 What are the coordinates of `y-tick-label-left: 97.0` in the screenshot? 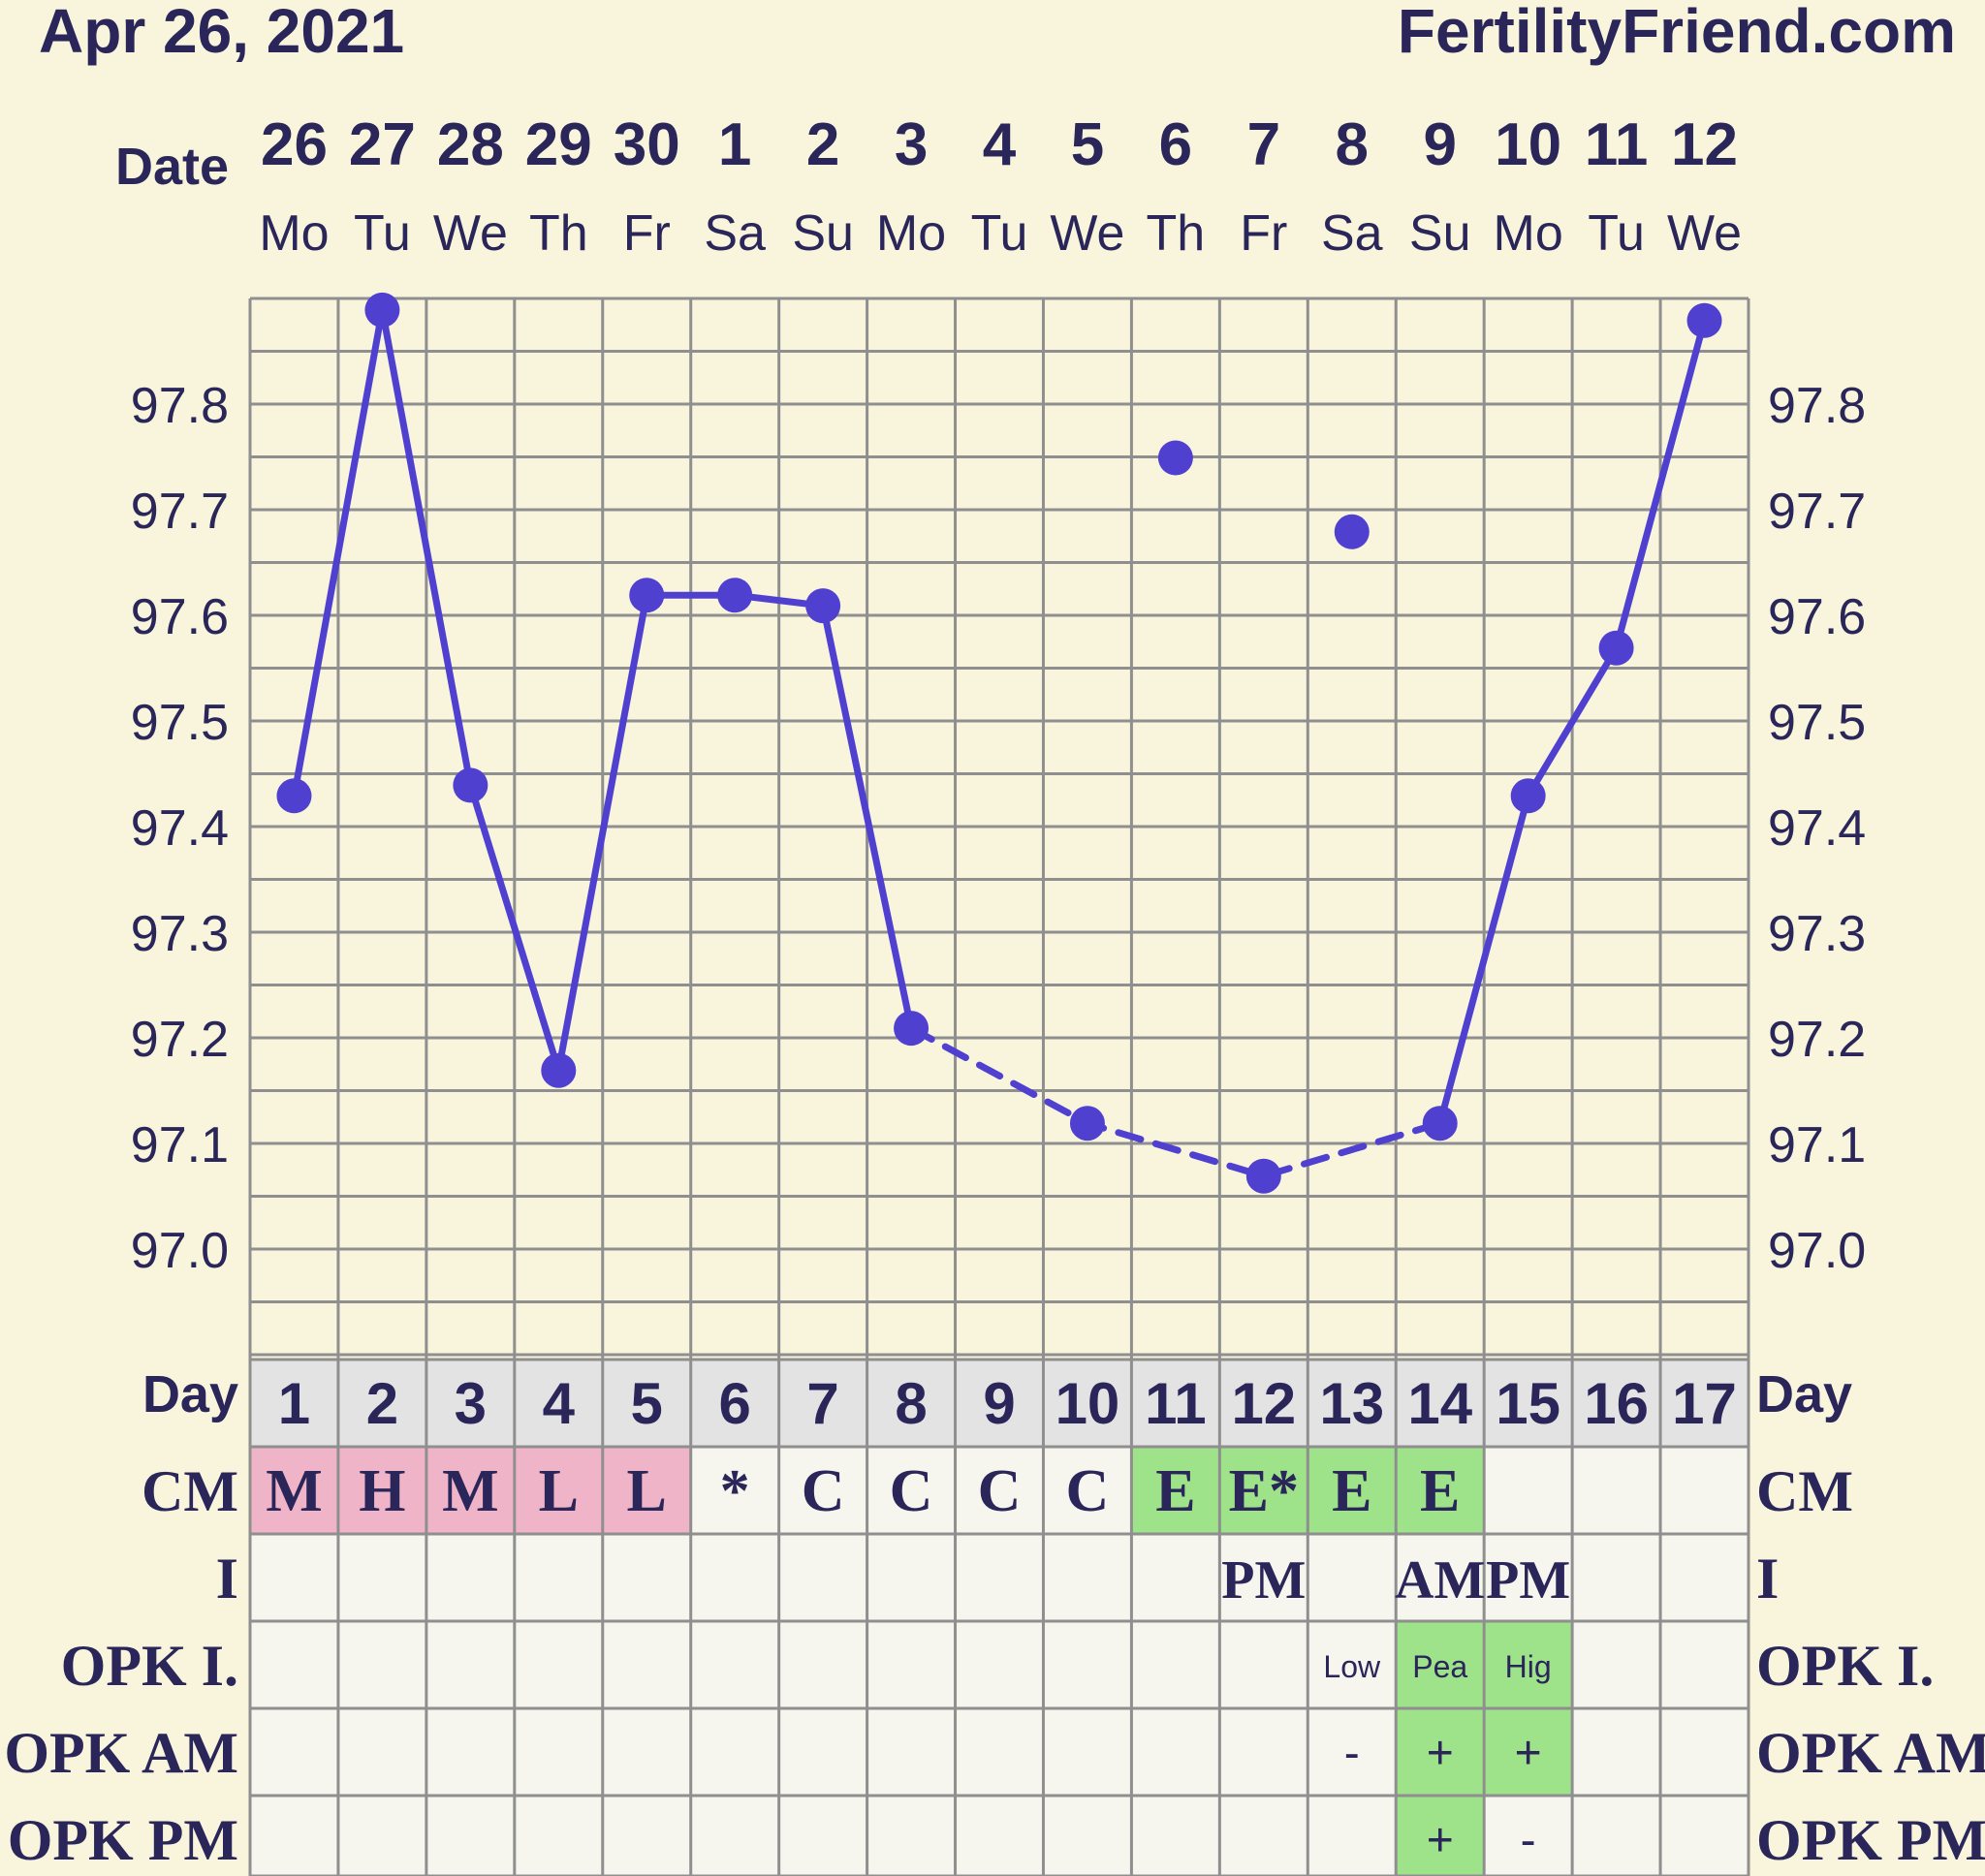 It's located at (180, 1251).